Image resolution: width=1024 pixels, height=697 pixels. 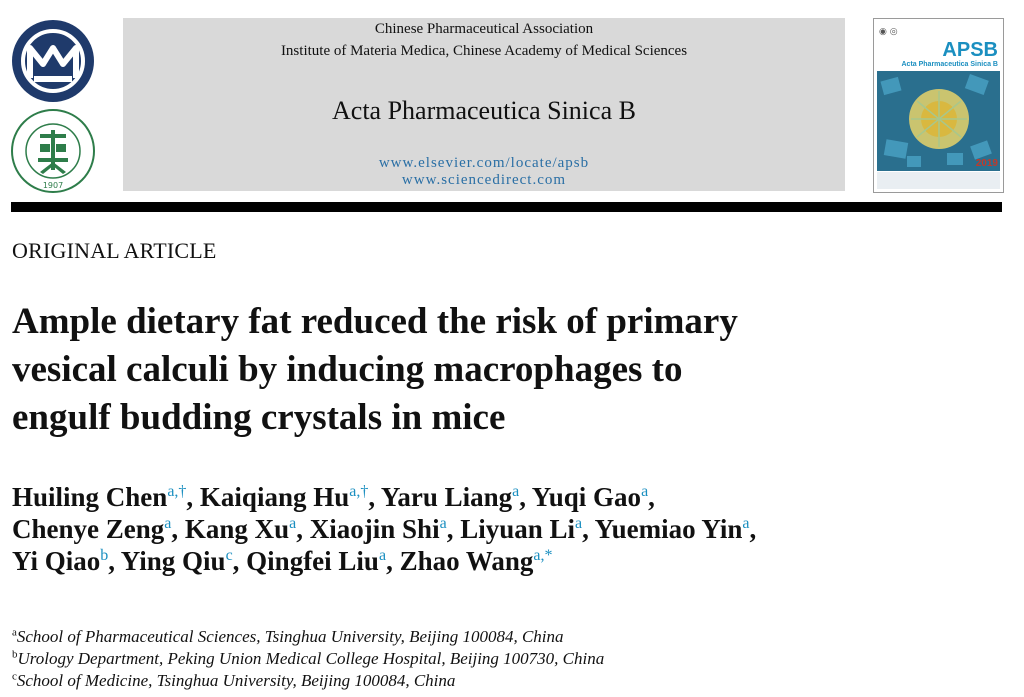 I want to click on association-name: Chinese Pharmaceutical Association, so click(x=484, y=29).